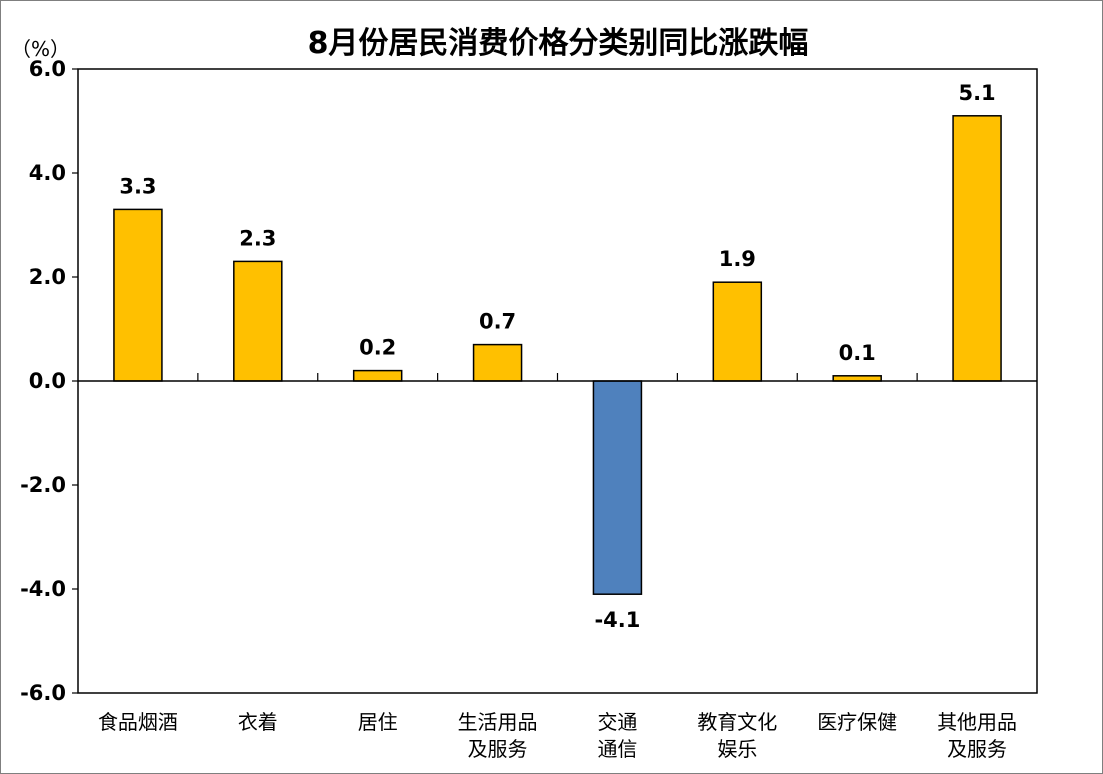 The height and width of the screenshot is (774, 1103). What do you see at coordinates (378, 722) in the screenshot?
I see `x-category-label: 居住` at bounding box center [378, 722].